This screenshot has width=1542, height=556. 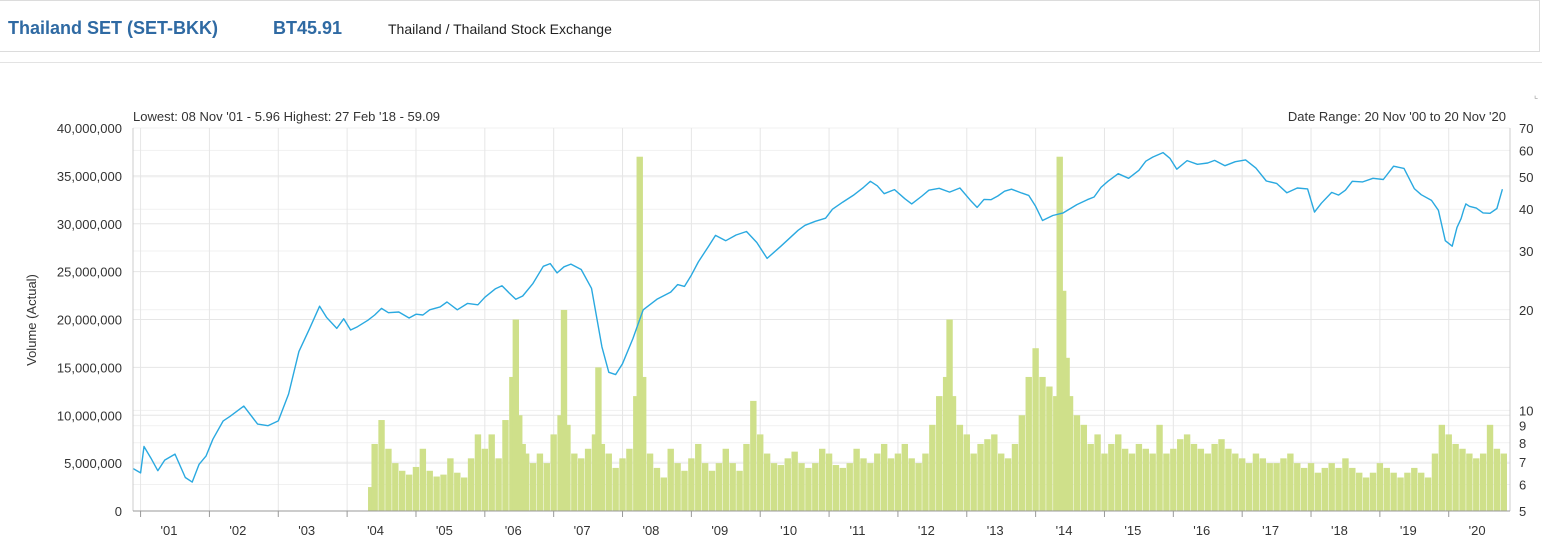 What do you see at coordinates (89, 272) in the screenshot?
I see `y-left-tick-label: 25,000,000` at bounding box center [89, 272].